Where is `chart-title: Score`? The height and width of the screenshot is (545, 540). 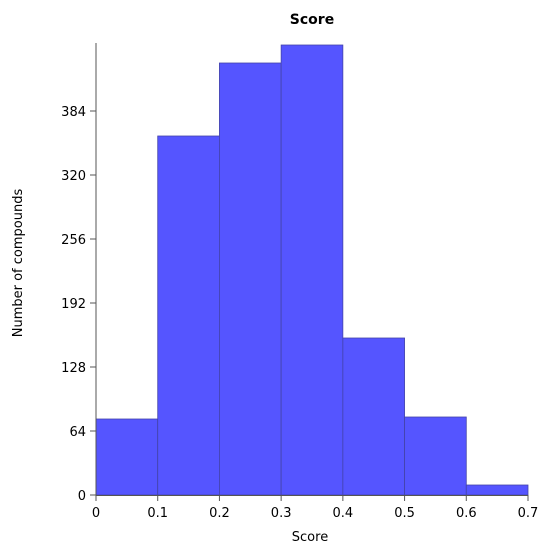 chart-title: Score is located at coordinates (312, 20).